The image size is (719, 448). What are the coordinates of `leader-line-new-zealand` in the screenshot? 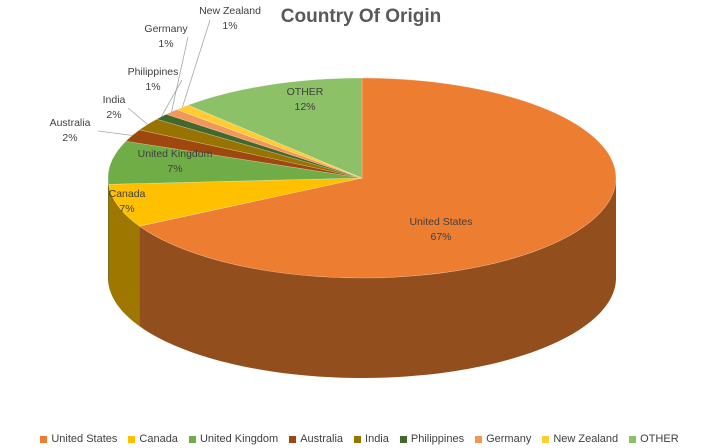 It's located at (196, 63).